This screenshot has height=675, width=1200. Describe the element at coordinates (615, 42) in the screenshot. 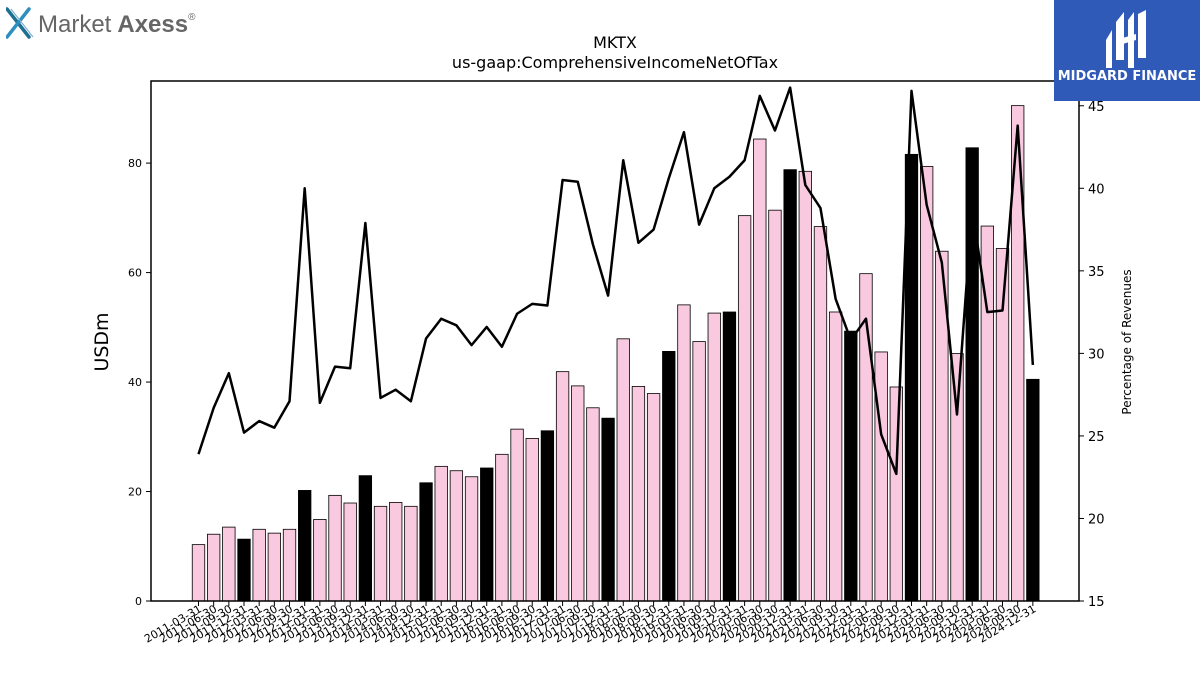

I see `chart-title: MKTX` at that location.